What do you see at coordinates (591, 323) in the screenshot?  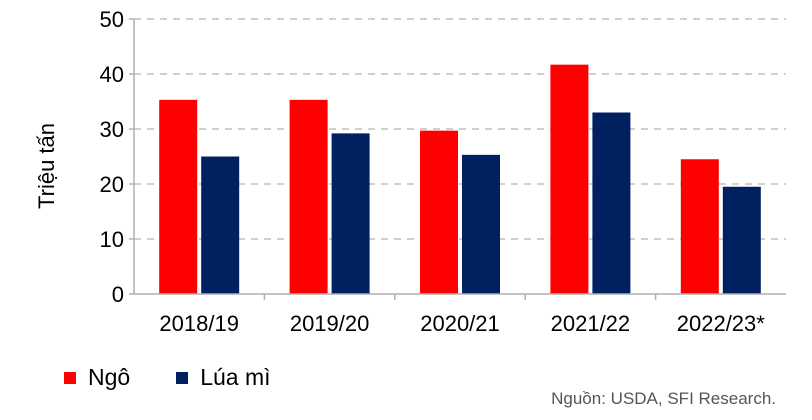 I see `x-tick-label: 2021/22` at bounding box center [591, 323].